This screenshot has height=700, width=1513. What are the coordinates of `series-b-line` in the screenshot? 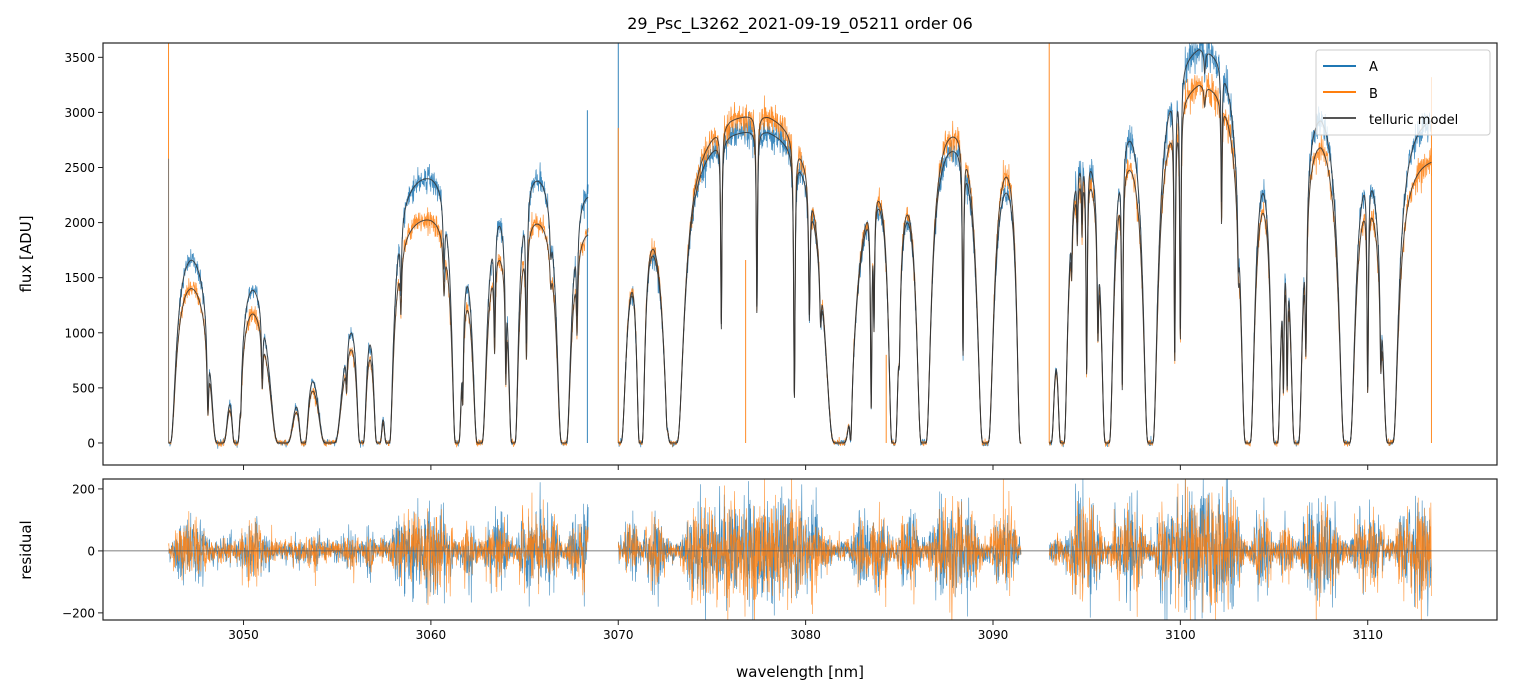 It's located at (819, 271).